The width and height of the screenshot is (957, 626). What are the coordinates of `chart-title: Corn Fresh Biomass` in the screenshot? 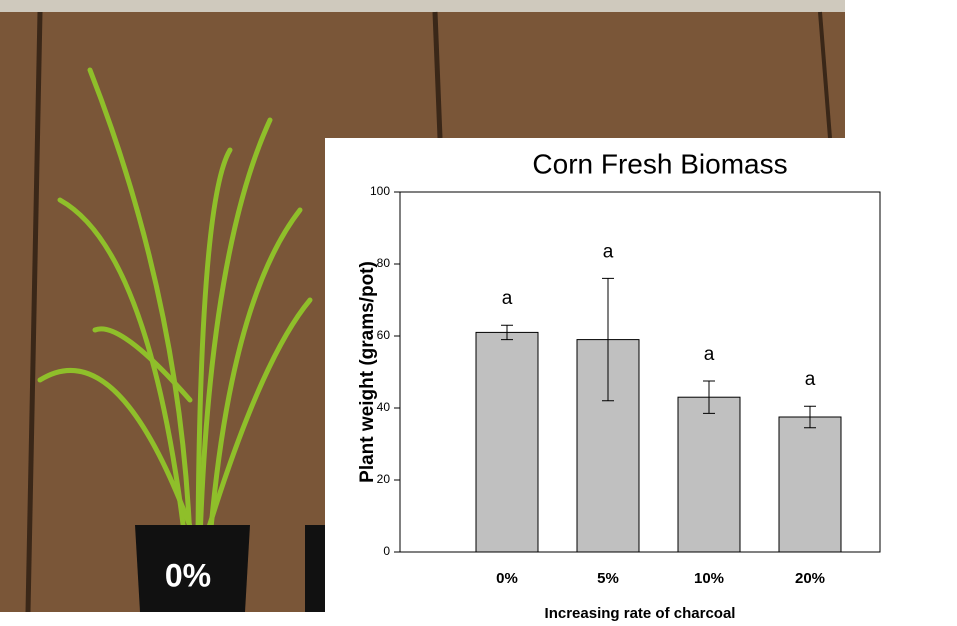 It's located at (659, 163).